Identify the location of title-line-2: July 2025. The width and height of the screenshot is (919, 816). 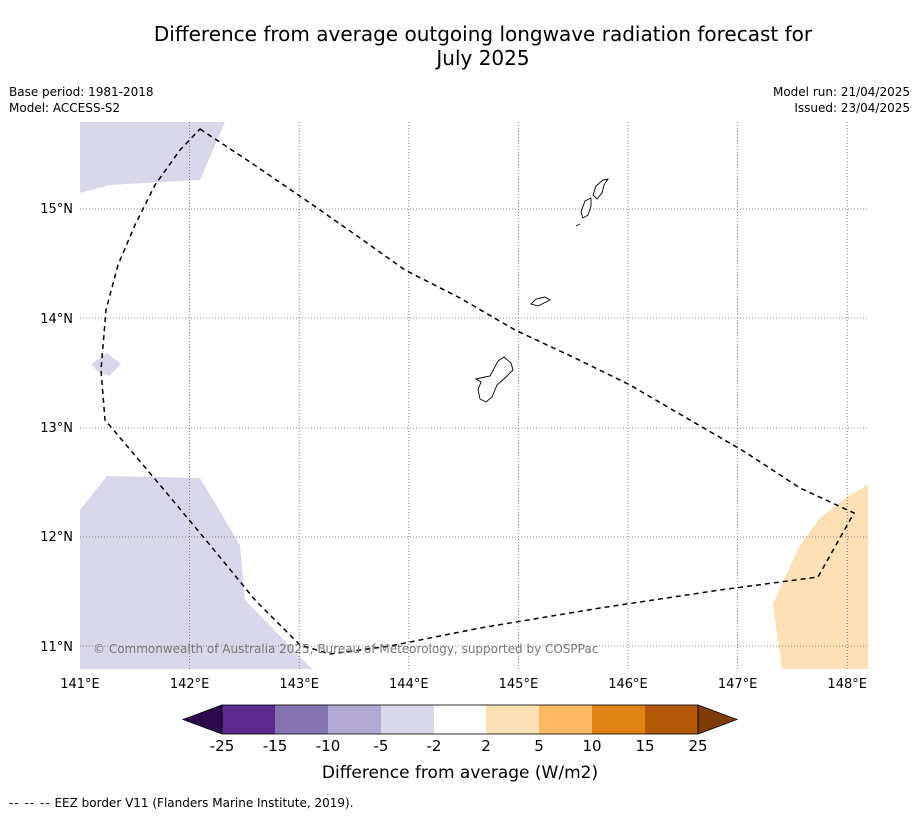
(483, 58).